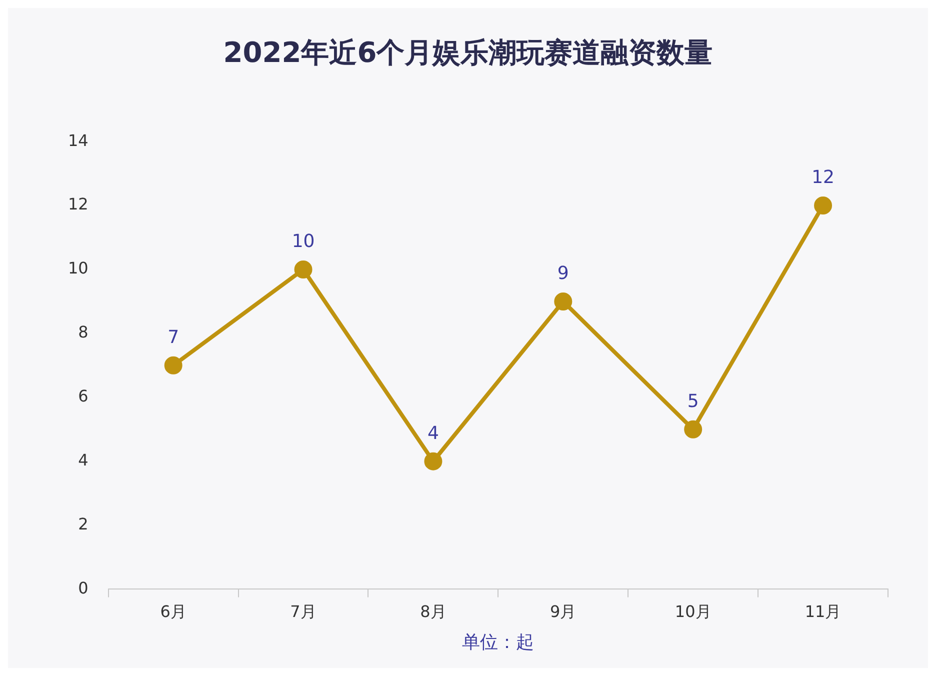 Image resolution: width=942 pixels, height=684 pixels. What do you see at coordinates (303, 611) in the screenshot?
I see `x-tick-label: 7月` at bounding box center [303, 611].